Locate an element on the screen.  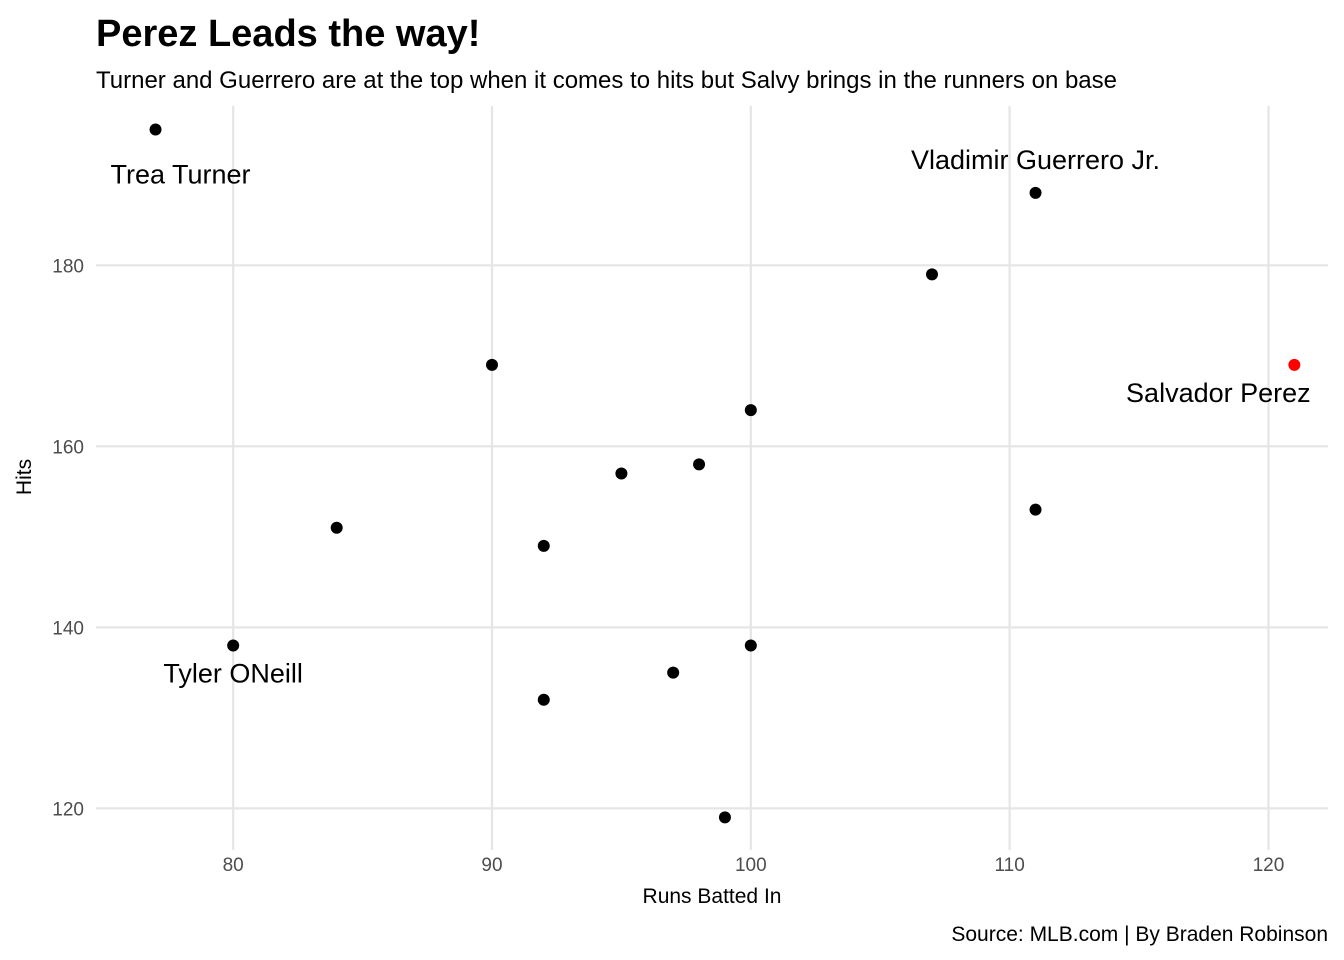
x-tick-label: 120 is located at coordinates (1269, 865).